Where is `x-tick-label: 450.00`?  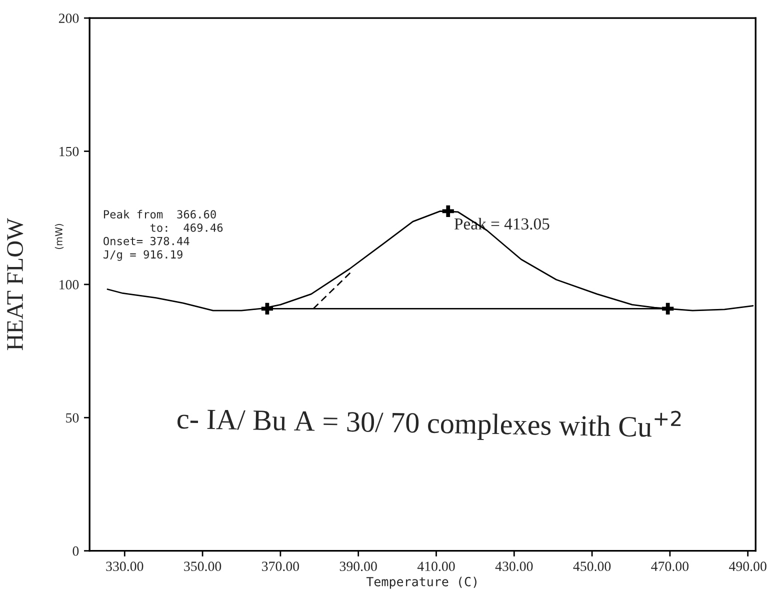
x-tick-label: 450.00 is located at coordinates (592, 567).